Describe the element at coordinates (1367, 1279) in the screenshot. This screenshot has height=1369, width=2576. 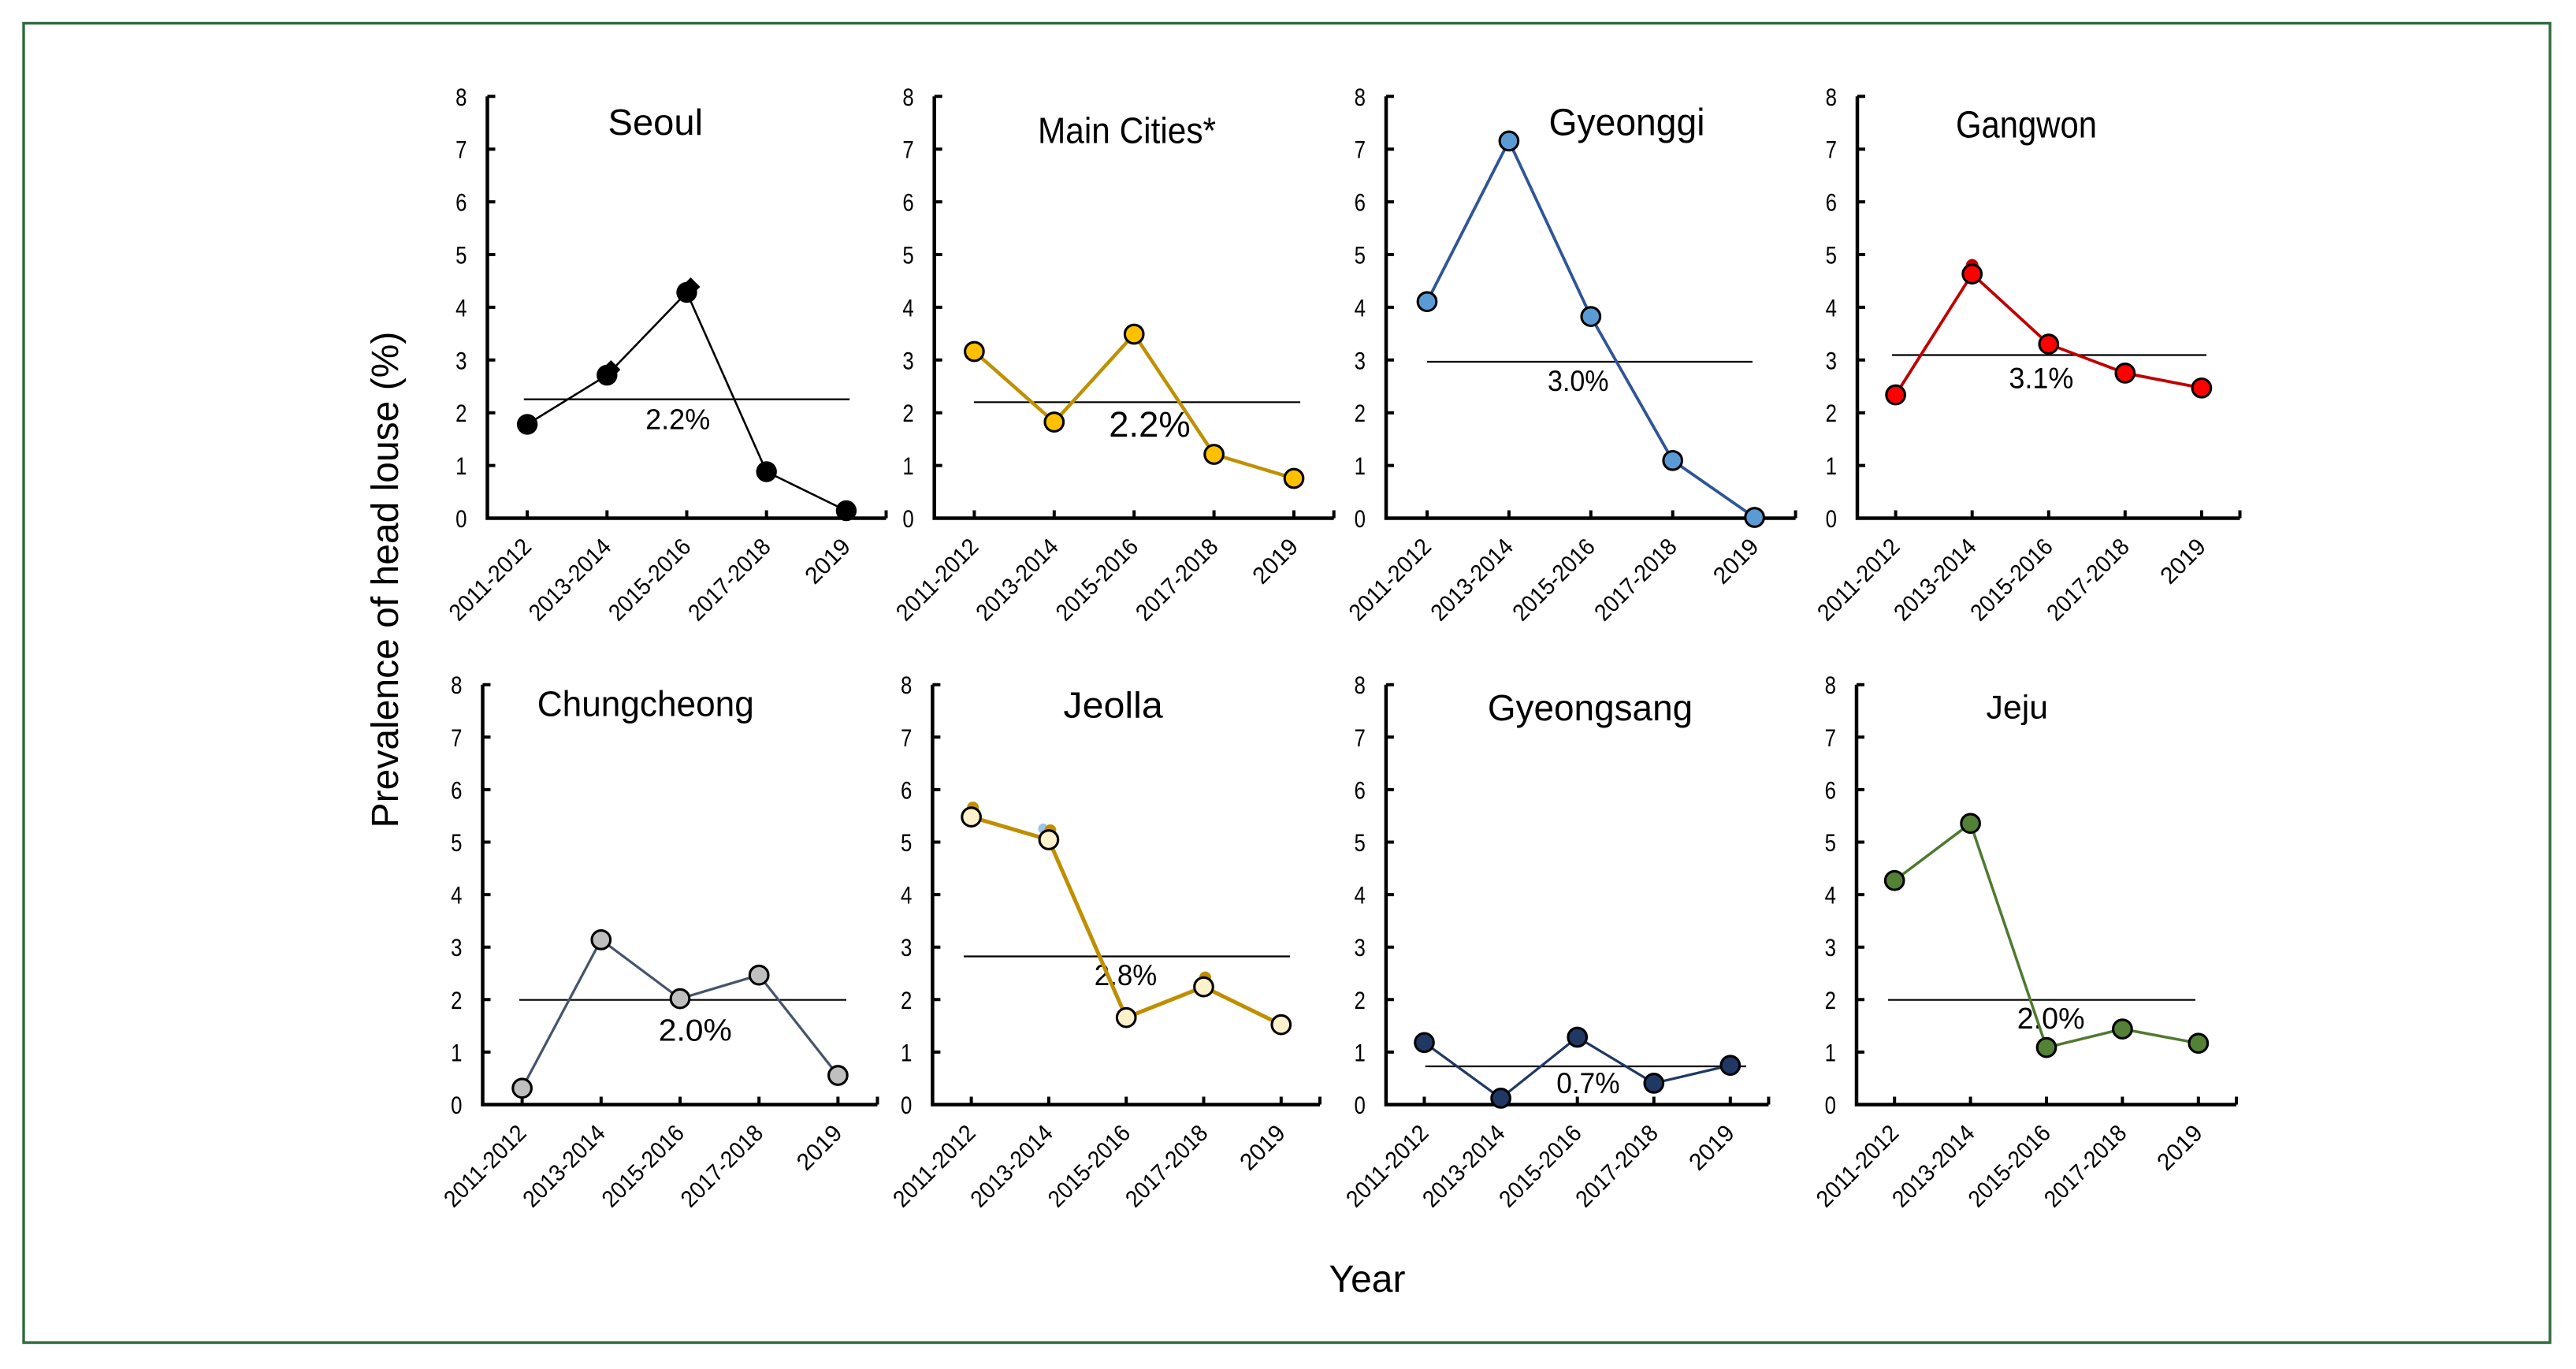
I see `svg-text: Year` at that location.